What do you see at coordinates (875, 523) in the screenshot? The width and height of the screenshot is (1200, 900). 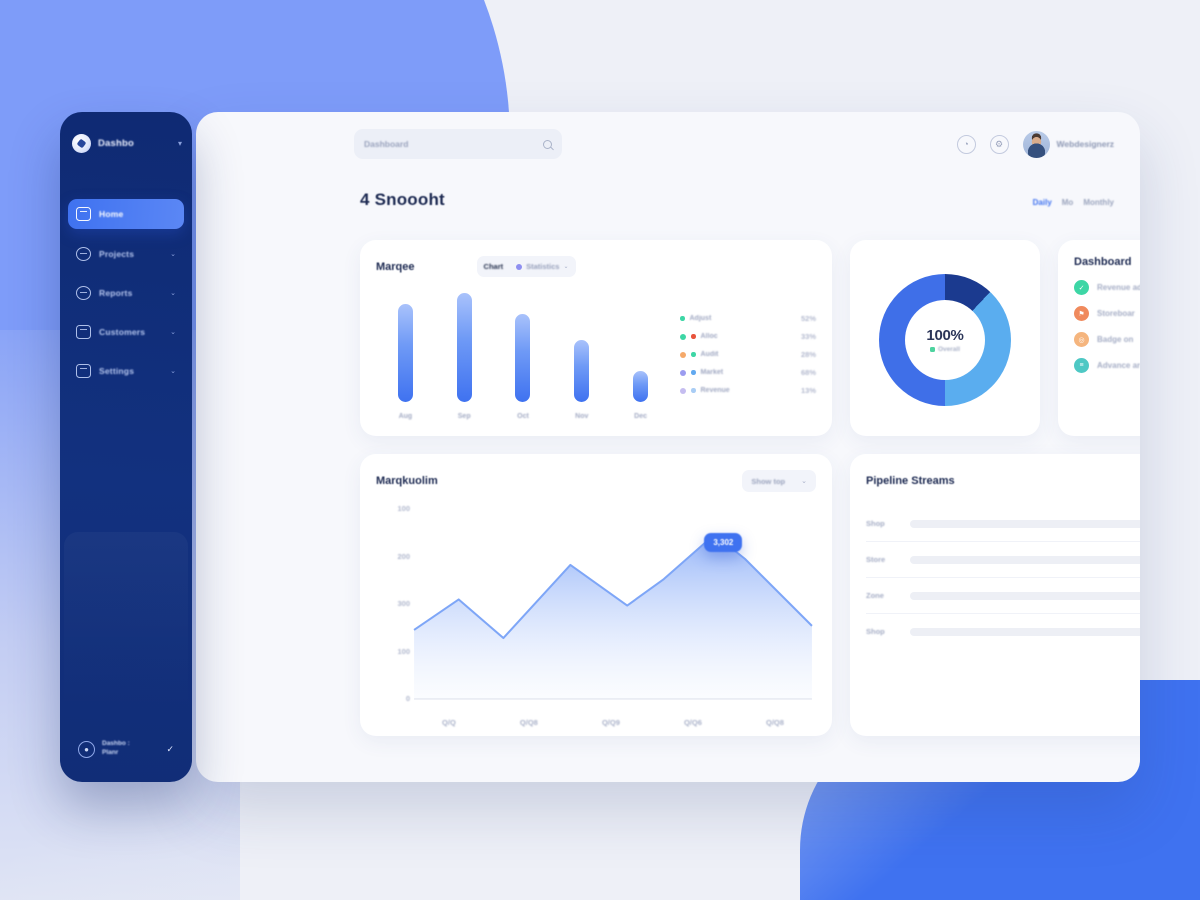 I see `progress-label: Shop` at bounding box center [875, 523].